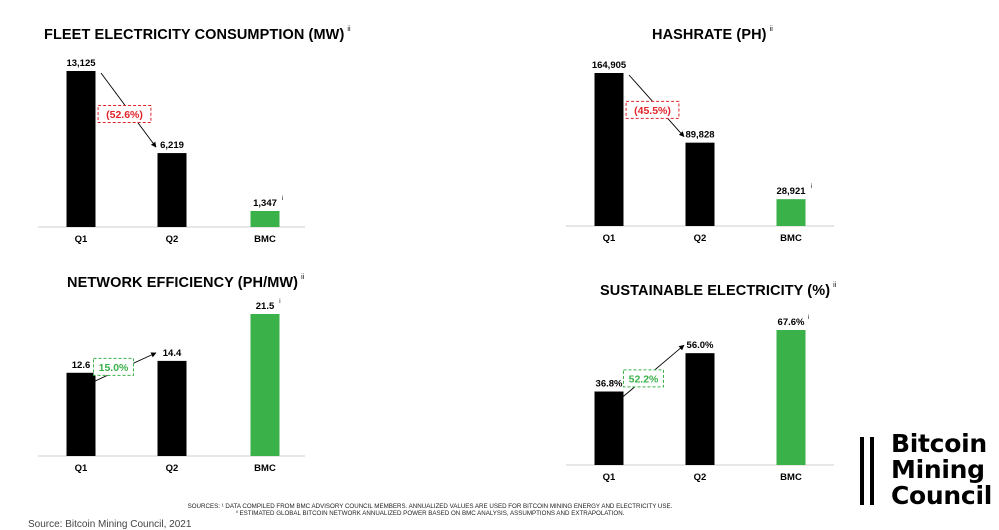  I want to click on logo-word-bitcoin: Bitcoin, so click(939, 443).